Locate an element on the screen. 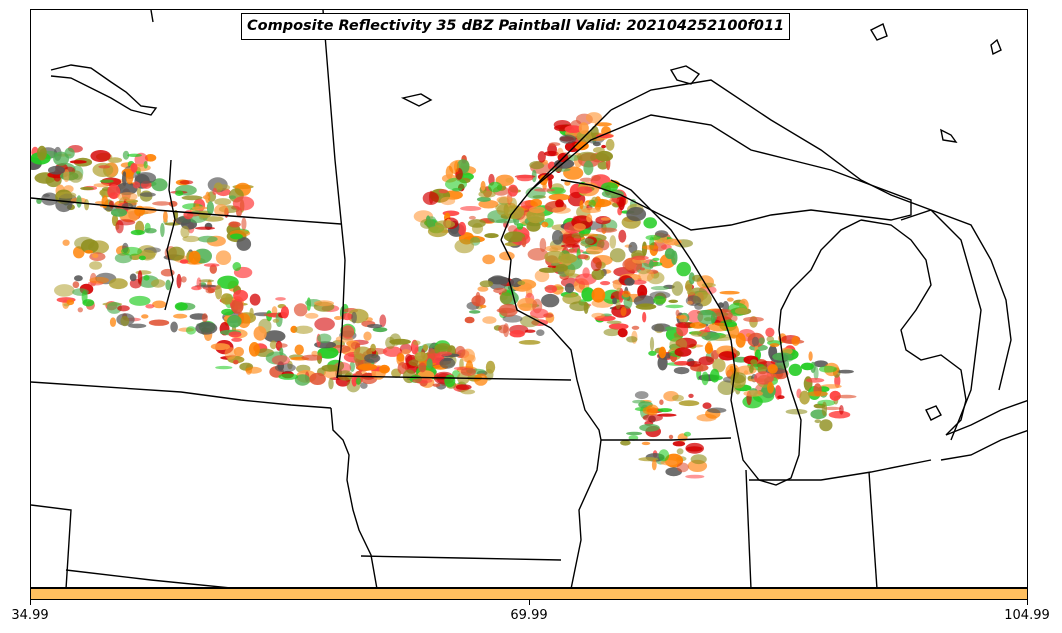  colorbar-tick-label-max: 104.99 is located at coordinates (1027, 615).